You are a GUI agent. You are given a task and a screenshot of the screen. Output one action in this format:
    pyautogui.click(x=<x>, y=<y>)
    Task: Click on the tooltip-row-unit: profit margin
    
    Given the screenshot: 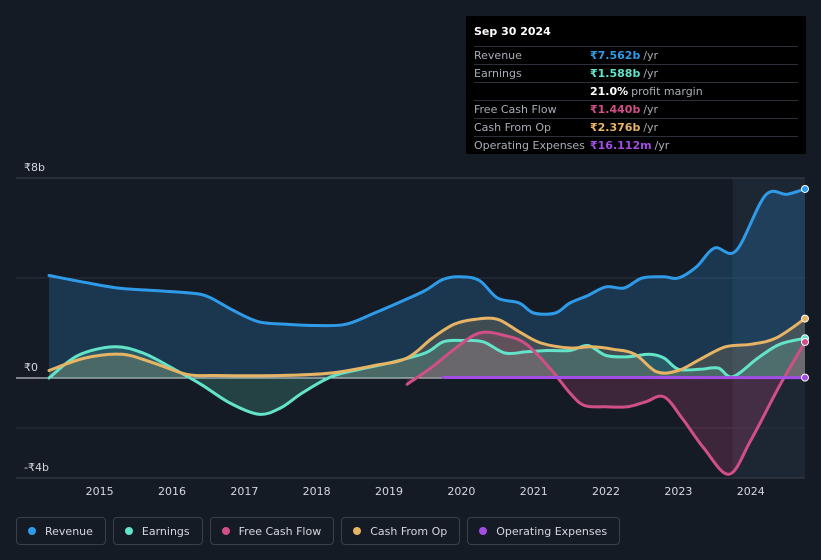 What is the action you would take?
    pyautogui.click(x=667, y=91)
    